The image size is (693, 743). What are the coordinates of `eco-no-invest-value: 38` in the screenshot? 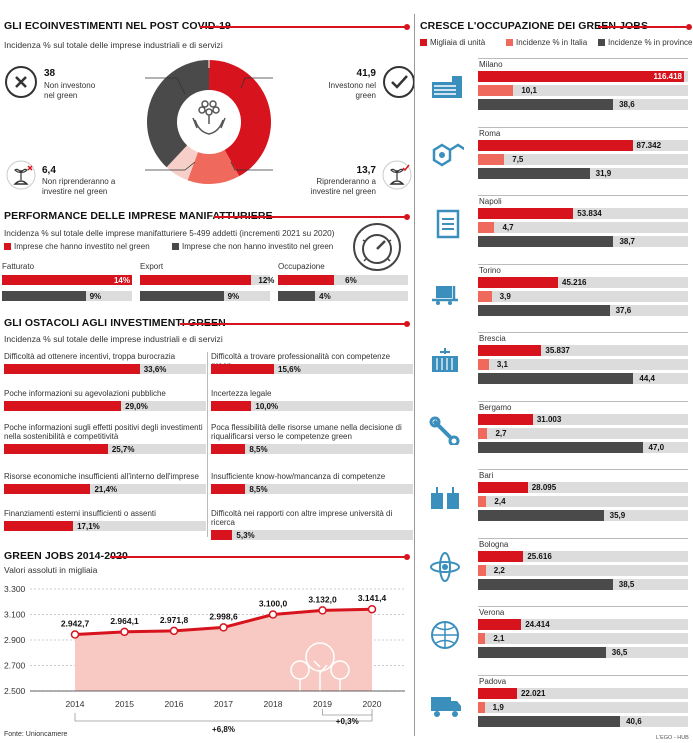 It's located at (50, 73).